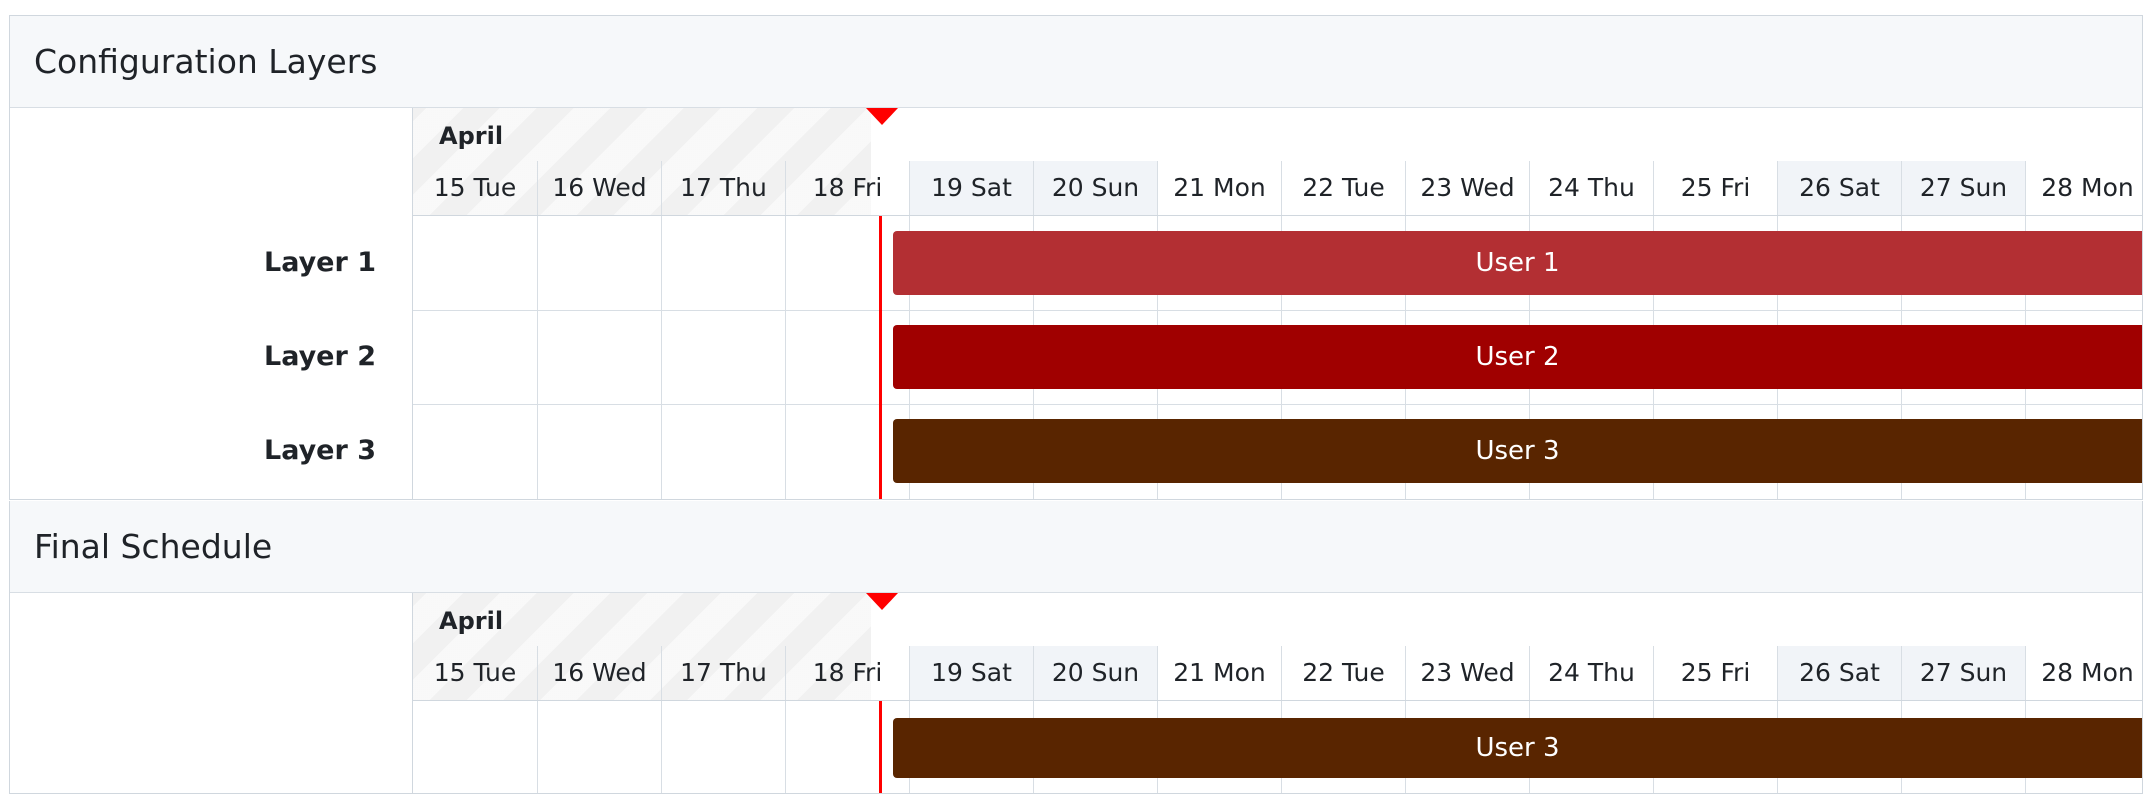  Describe the element at coordinates (153, 546) in the screenshot. I see `final-schedule-title: Final Schedule` at that location.